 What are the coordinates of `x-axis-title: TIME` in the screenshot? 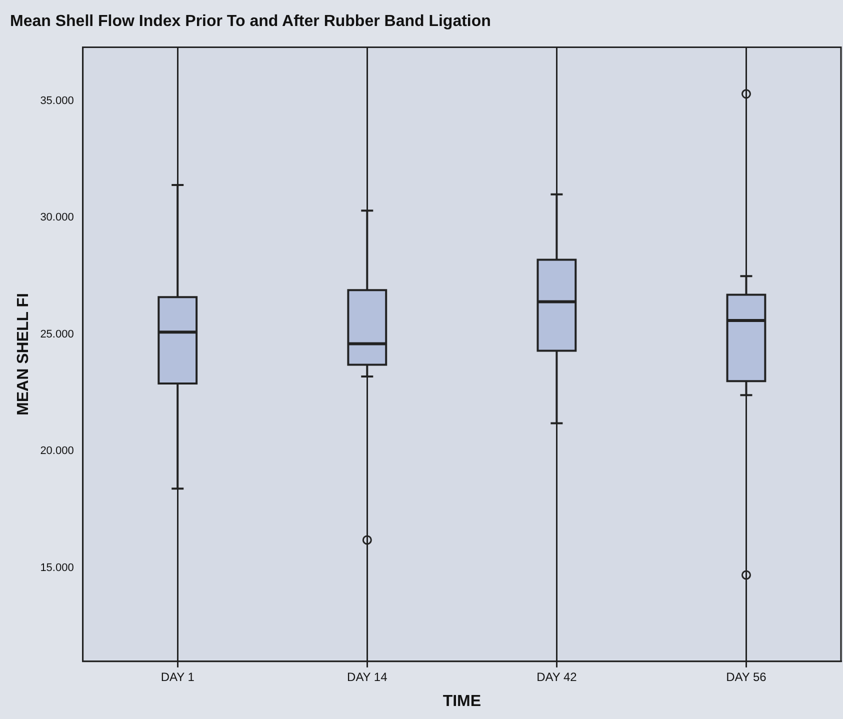 It's located at (462, 701).